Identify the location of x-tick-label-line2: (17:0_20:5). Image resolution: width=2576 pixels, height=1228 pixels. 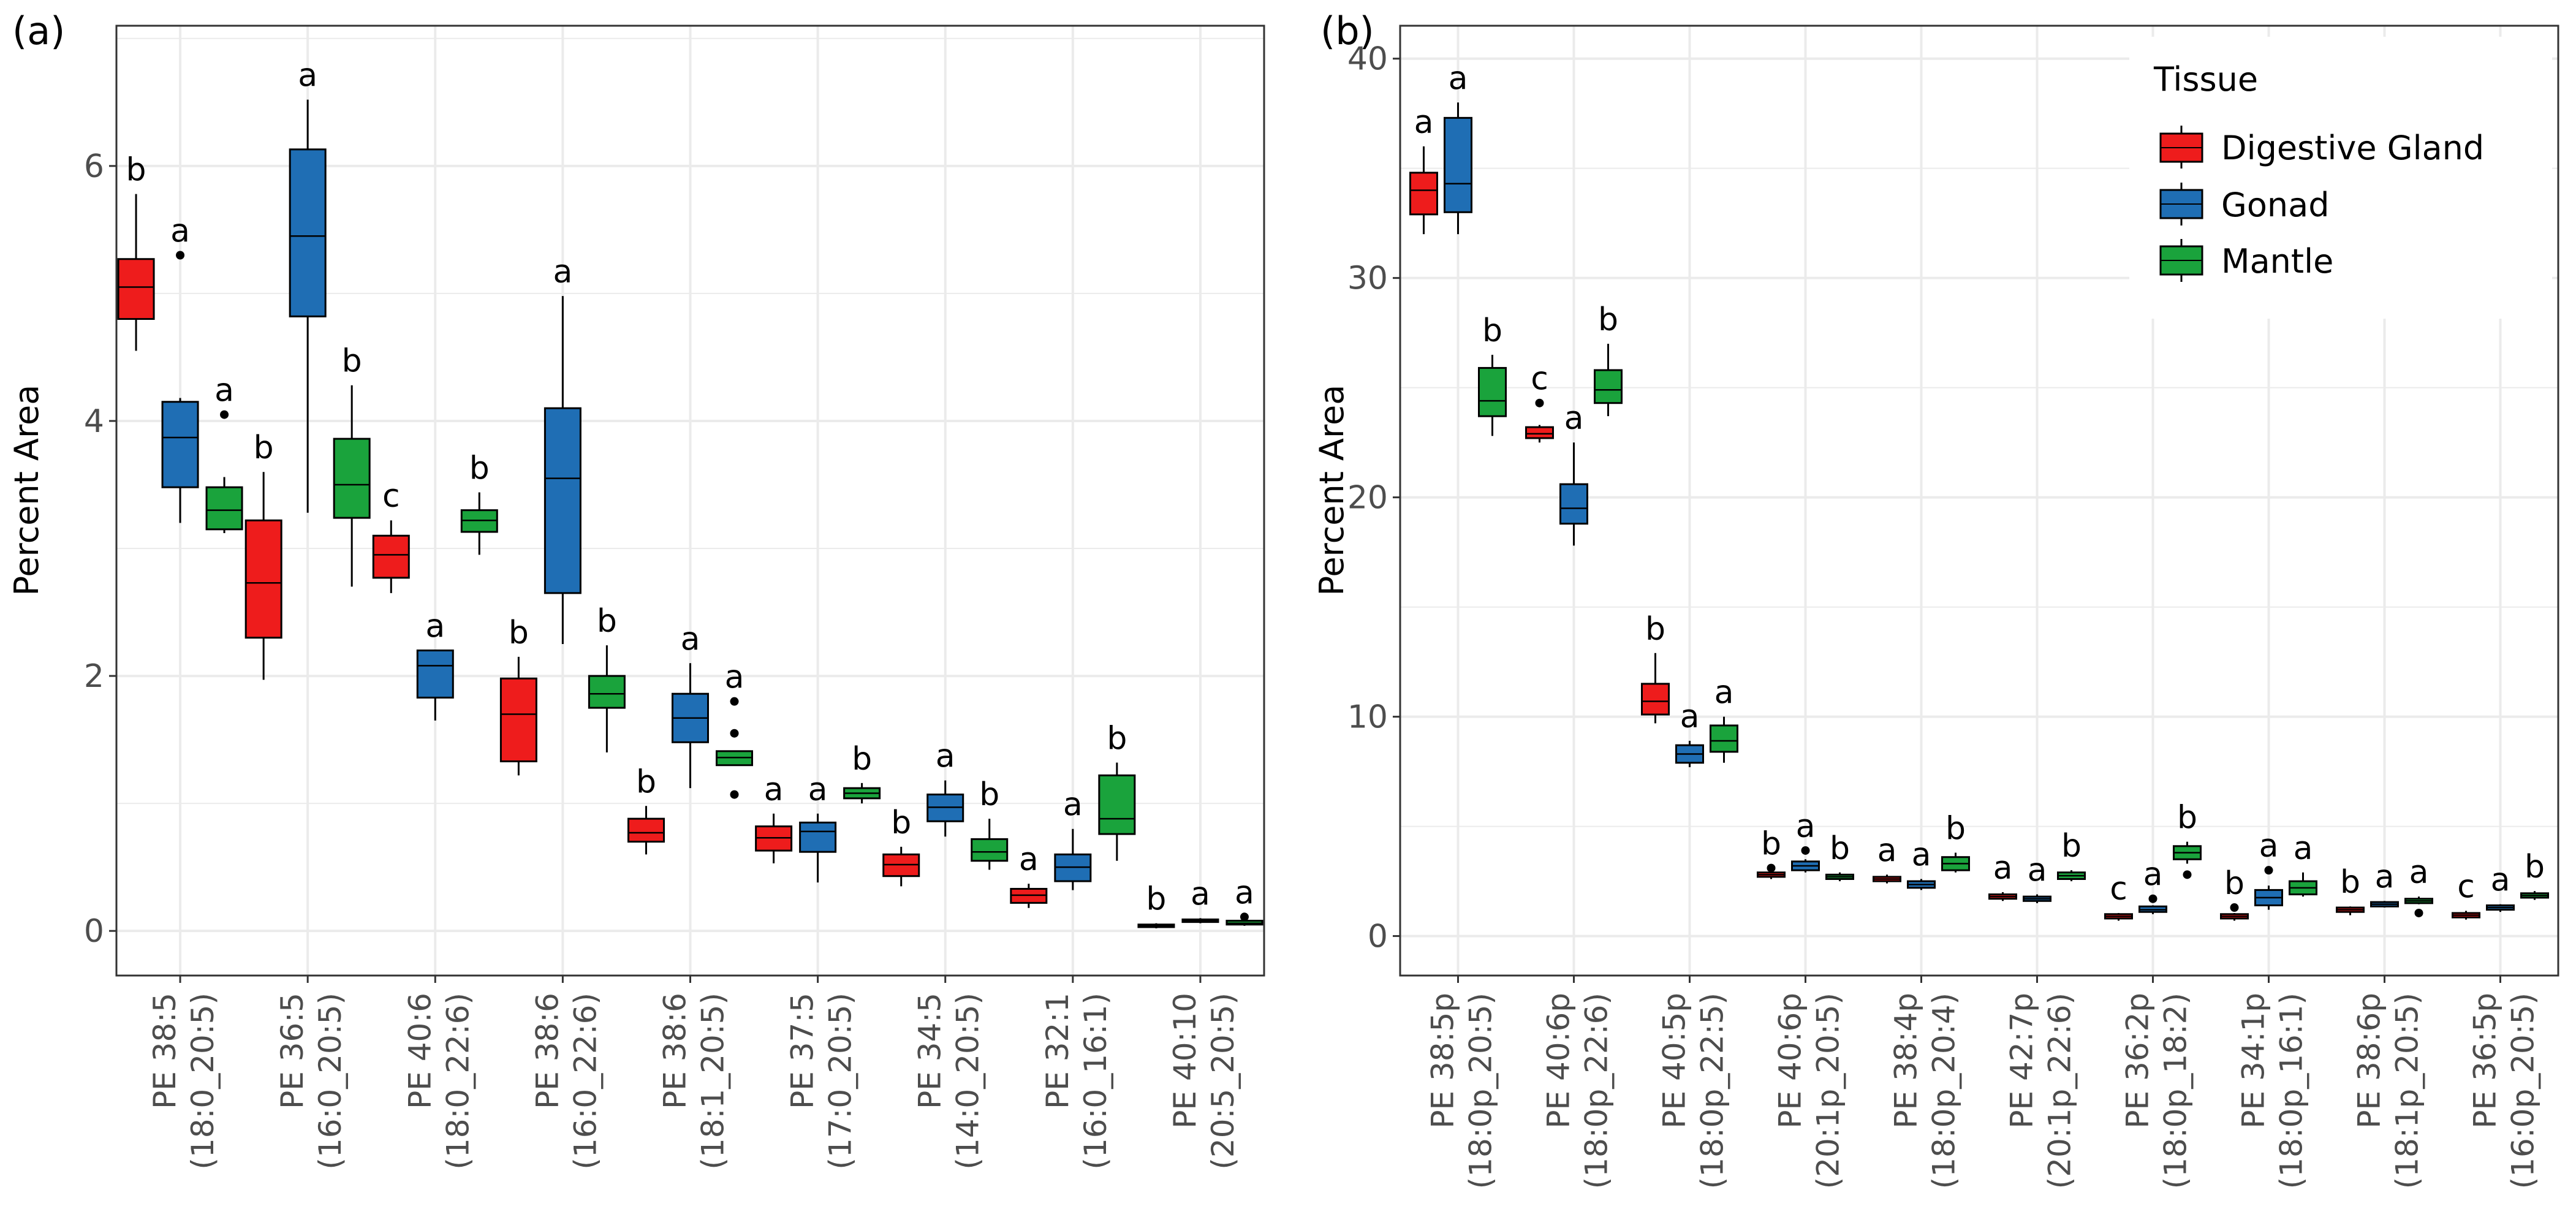
(840, 1081).